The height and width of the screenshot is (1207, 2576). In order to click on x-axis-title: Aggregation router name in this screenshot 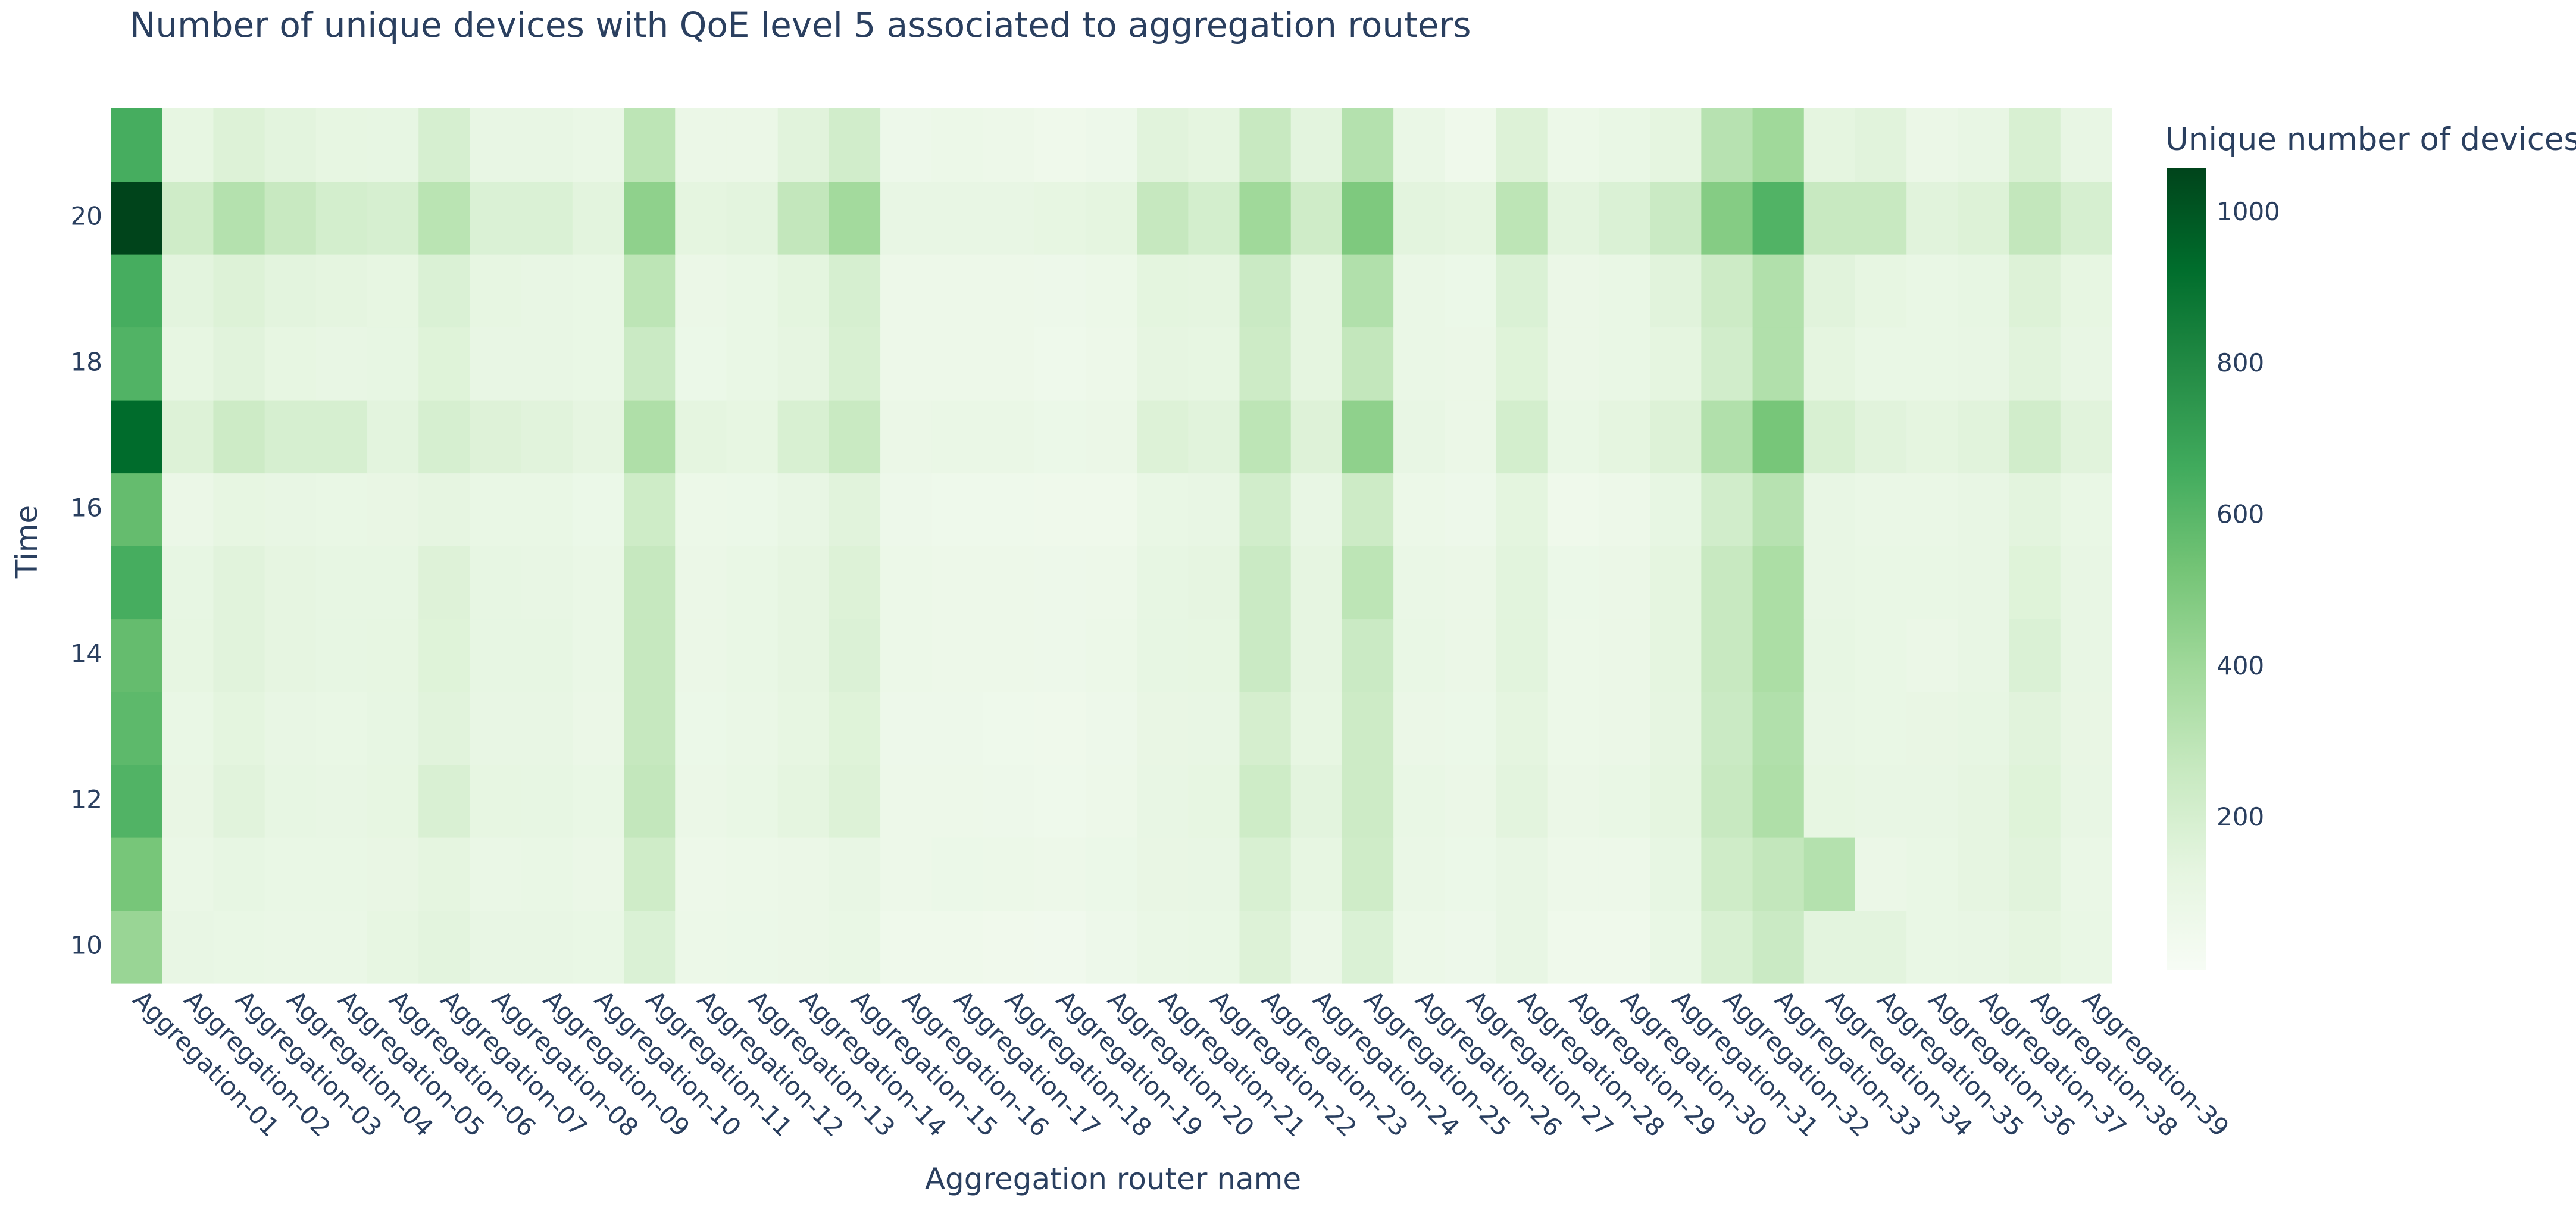, I will do `click(1113, 1179)`.